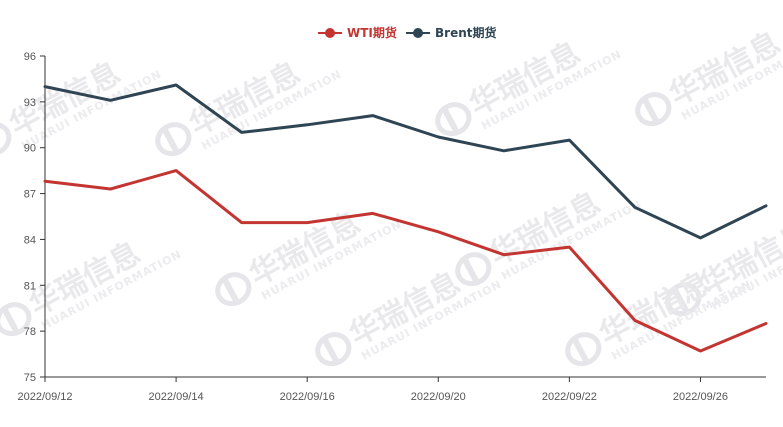 The image size is (783, 427). I want to click on y-tick-label: 87, so click(30, 195).